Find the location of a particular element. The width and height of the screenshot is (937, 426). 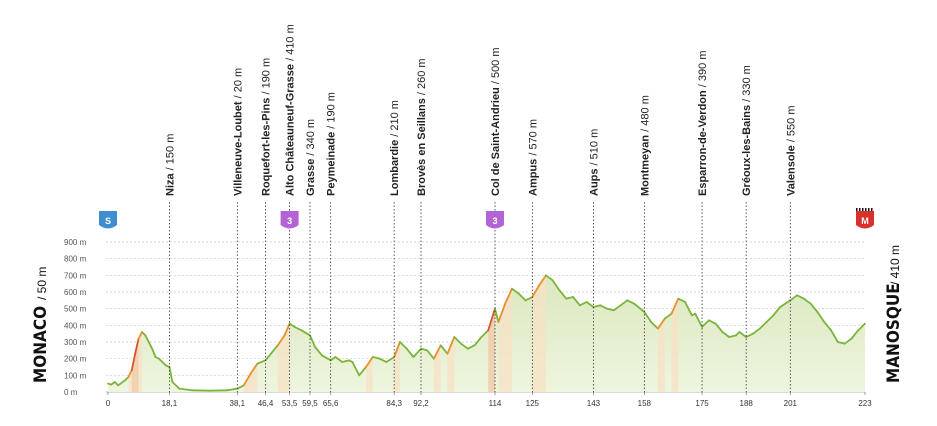

climb-category-badge: 3 is located at coordinates (289, 220).